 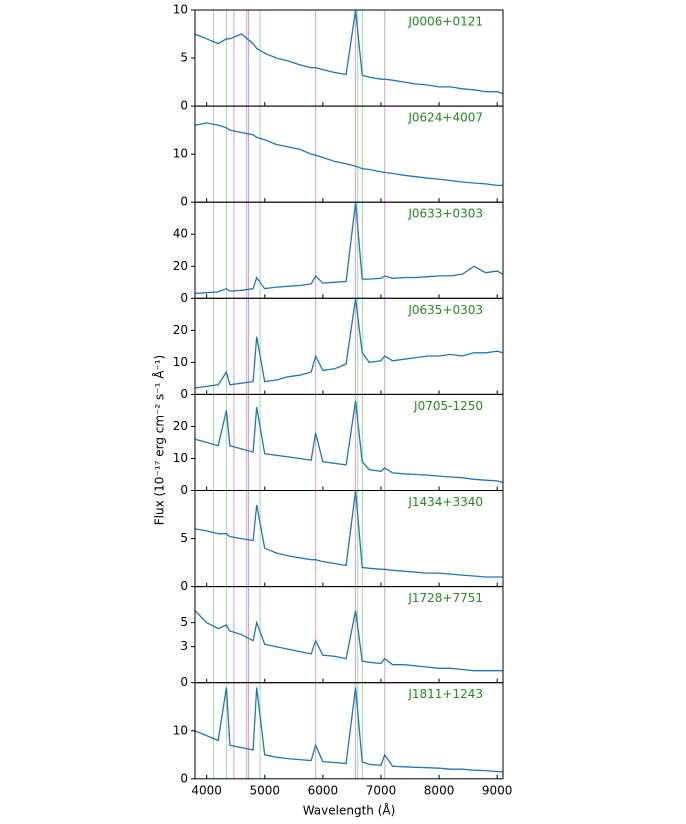 What do you see at coordinates (206, 790) in the screenshot?
I see `x-tick-label: 4000` at bounding box center [206, 790].